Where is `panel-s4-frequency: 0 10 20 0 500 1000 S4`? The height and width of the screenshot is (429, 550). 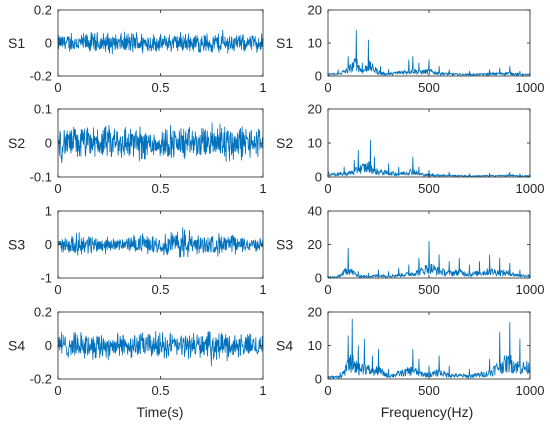
panel-s4-frequency: 0 10 20 0 500 1000 S4 is located at coordinates (410, 352).